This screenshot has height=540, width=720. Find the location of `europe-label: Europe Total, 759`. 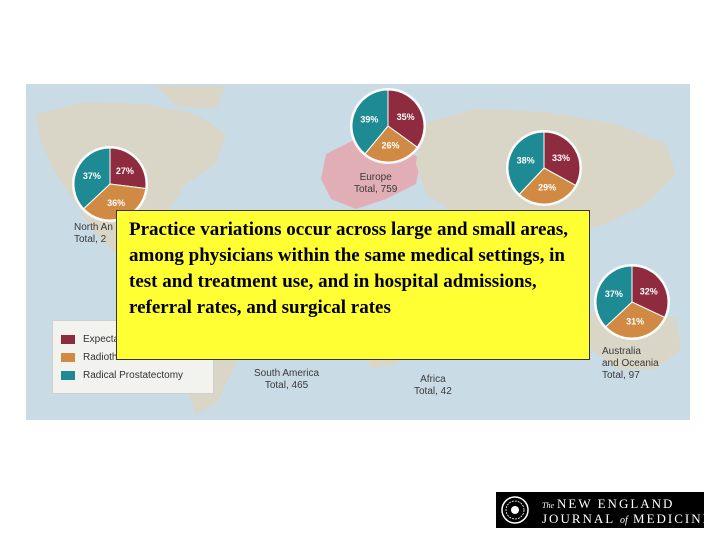

europe-label: Europe Total, 759 is located at coordinates (375, 184).